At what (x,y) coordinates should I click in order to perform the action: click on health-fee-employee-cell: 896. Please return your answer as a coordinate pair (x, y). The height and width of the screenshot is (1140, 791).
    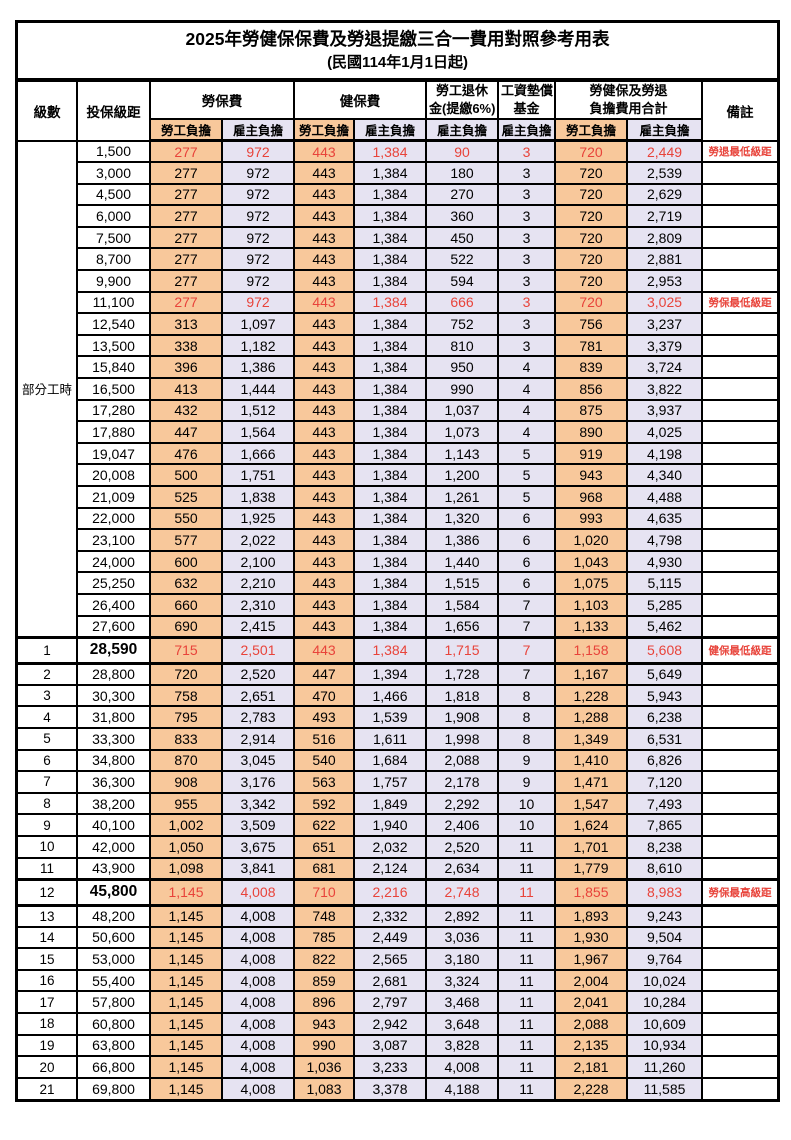
    Looking at the image, I should click on (324, 1002).